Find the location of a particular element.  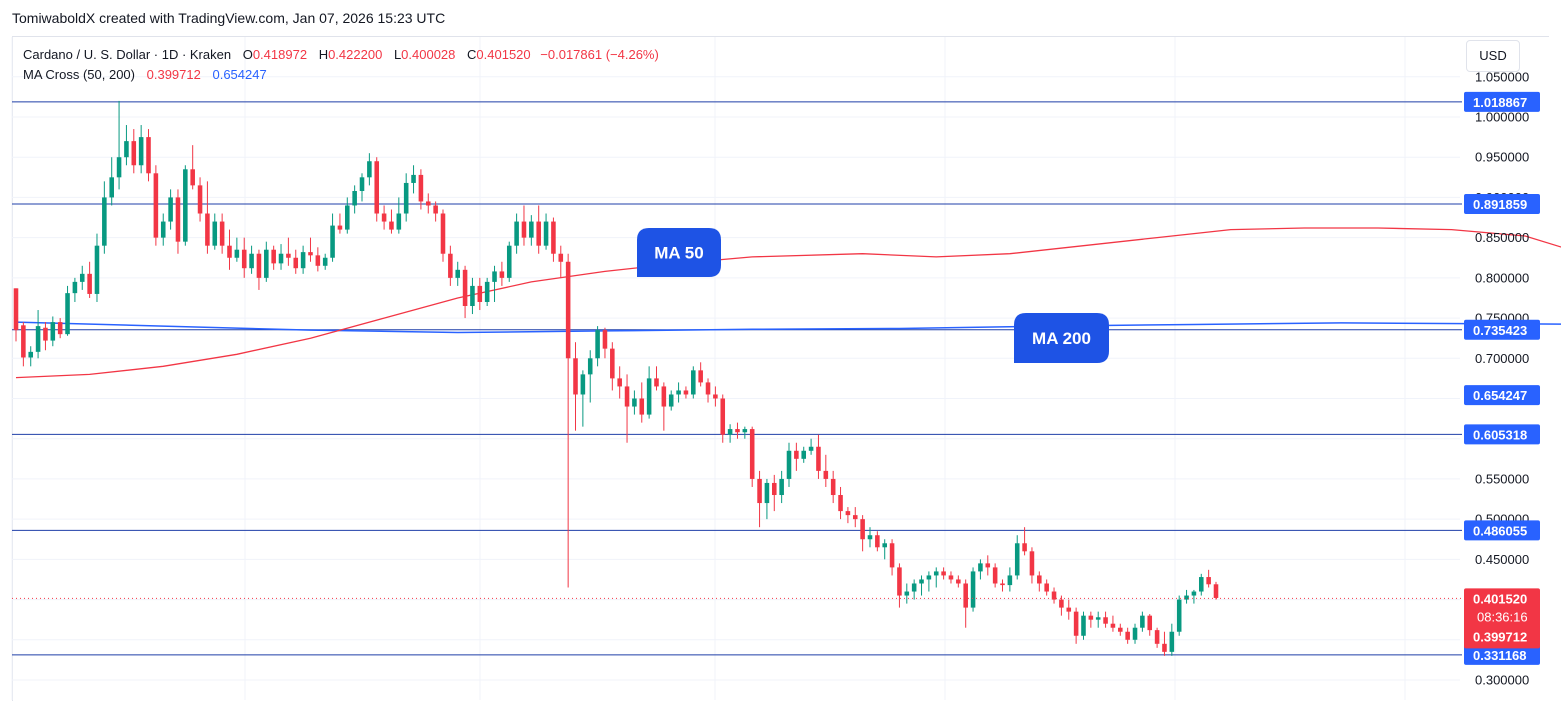

ma200-line is located at coordinates (788, 327).